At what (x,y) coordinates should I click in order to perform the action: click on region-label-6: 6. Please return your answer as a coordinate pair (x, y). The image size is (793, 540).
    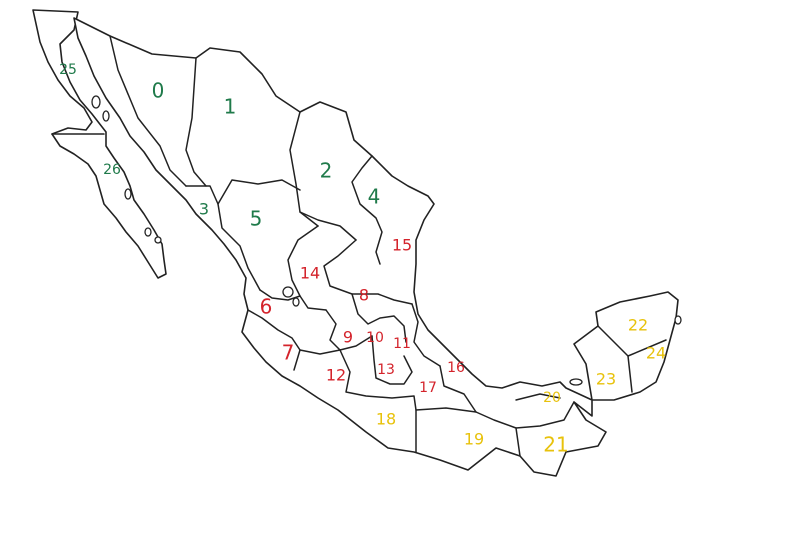
    Looking at the image, I should click on (266, 307).